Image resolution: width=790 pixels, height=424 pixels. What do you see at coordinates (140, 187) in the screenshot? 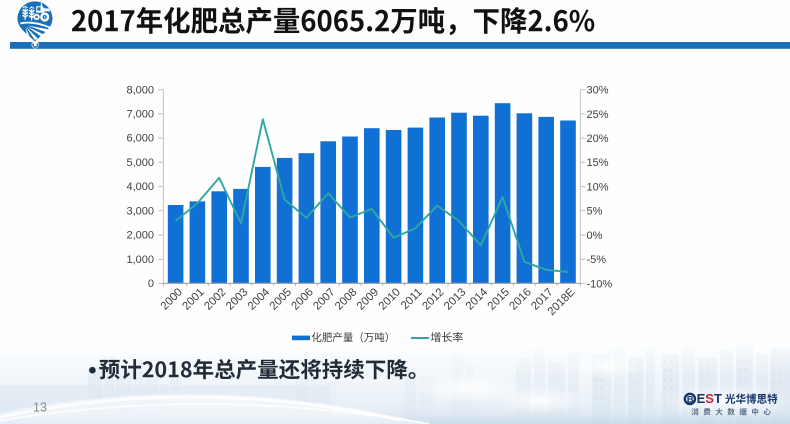
I see `svg-text: 4,000` at bounding box center [140, 187].